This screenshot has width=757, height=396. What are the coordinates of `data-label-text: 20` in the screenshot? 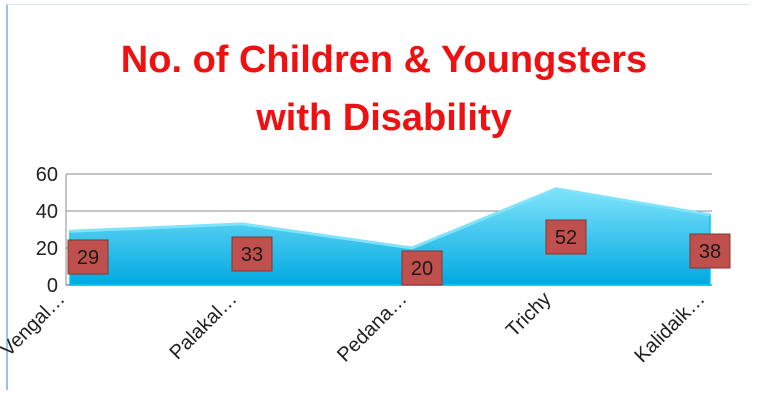 It's located at (422, 269).